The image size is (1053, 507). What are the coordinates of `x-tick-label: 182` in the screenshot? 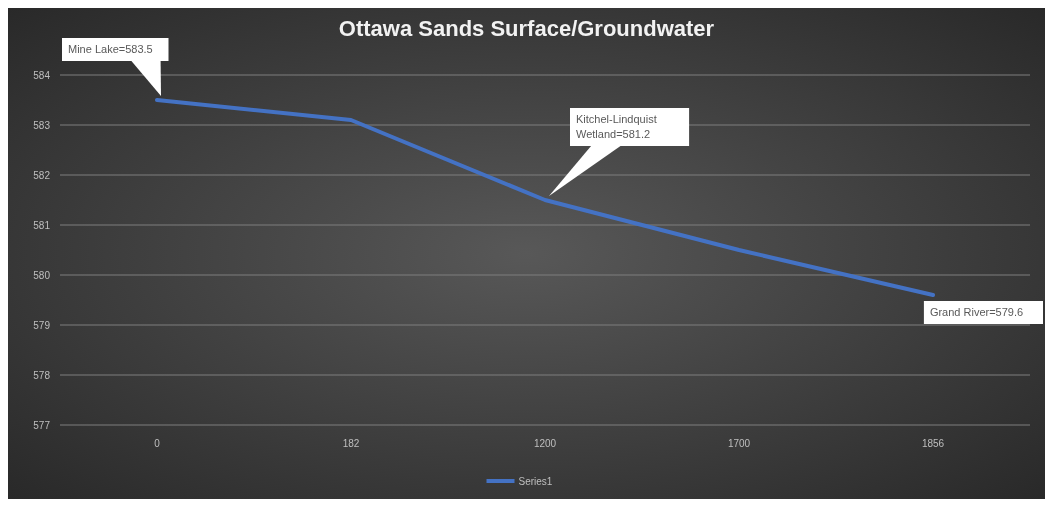 It's located at (351, 443).